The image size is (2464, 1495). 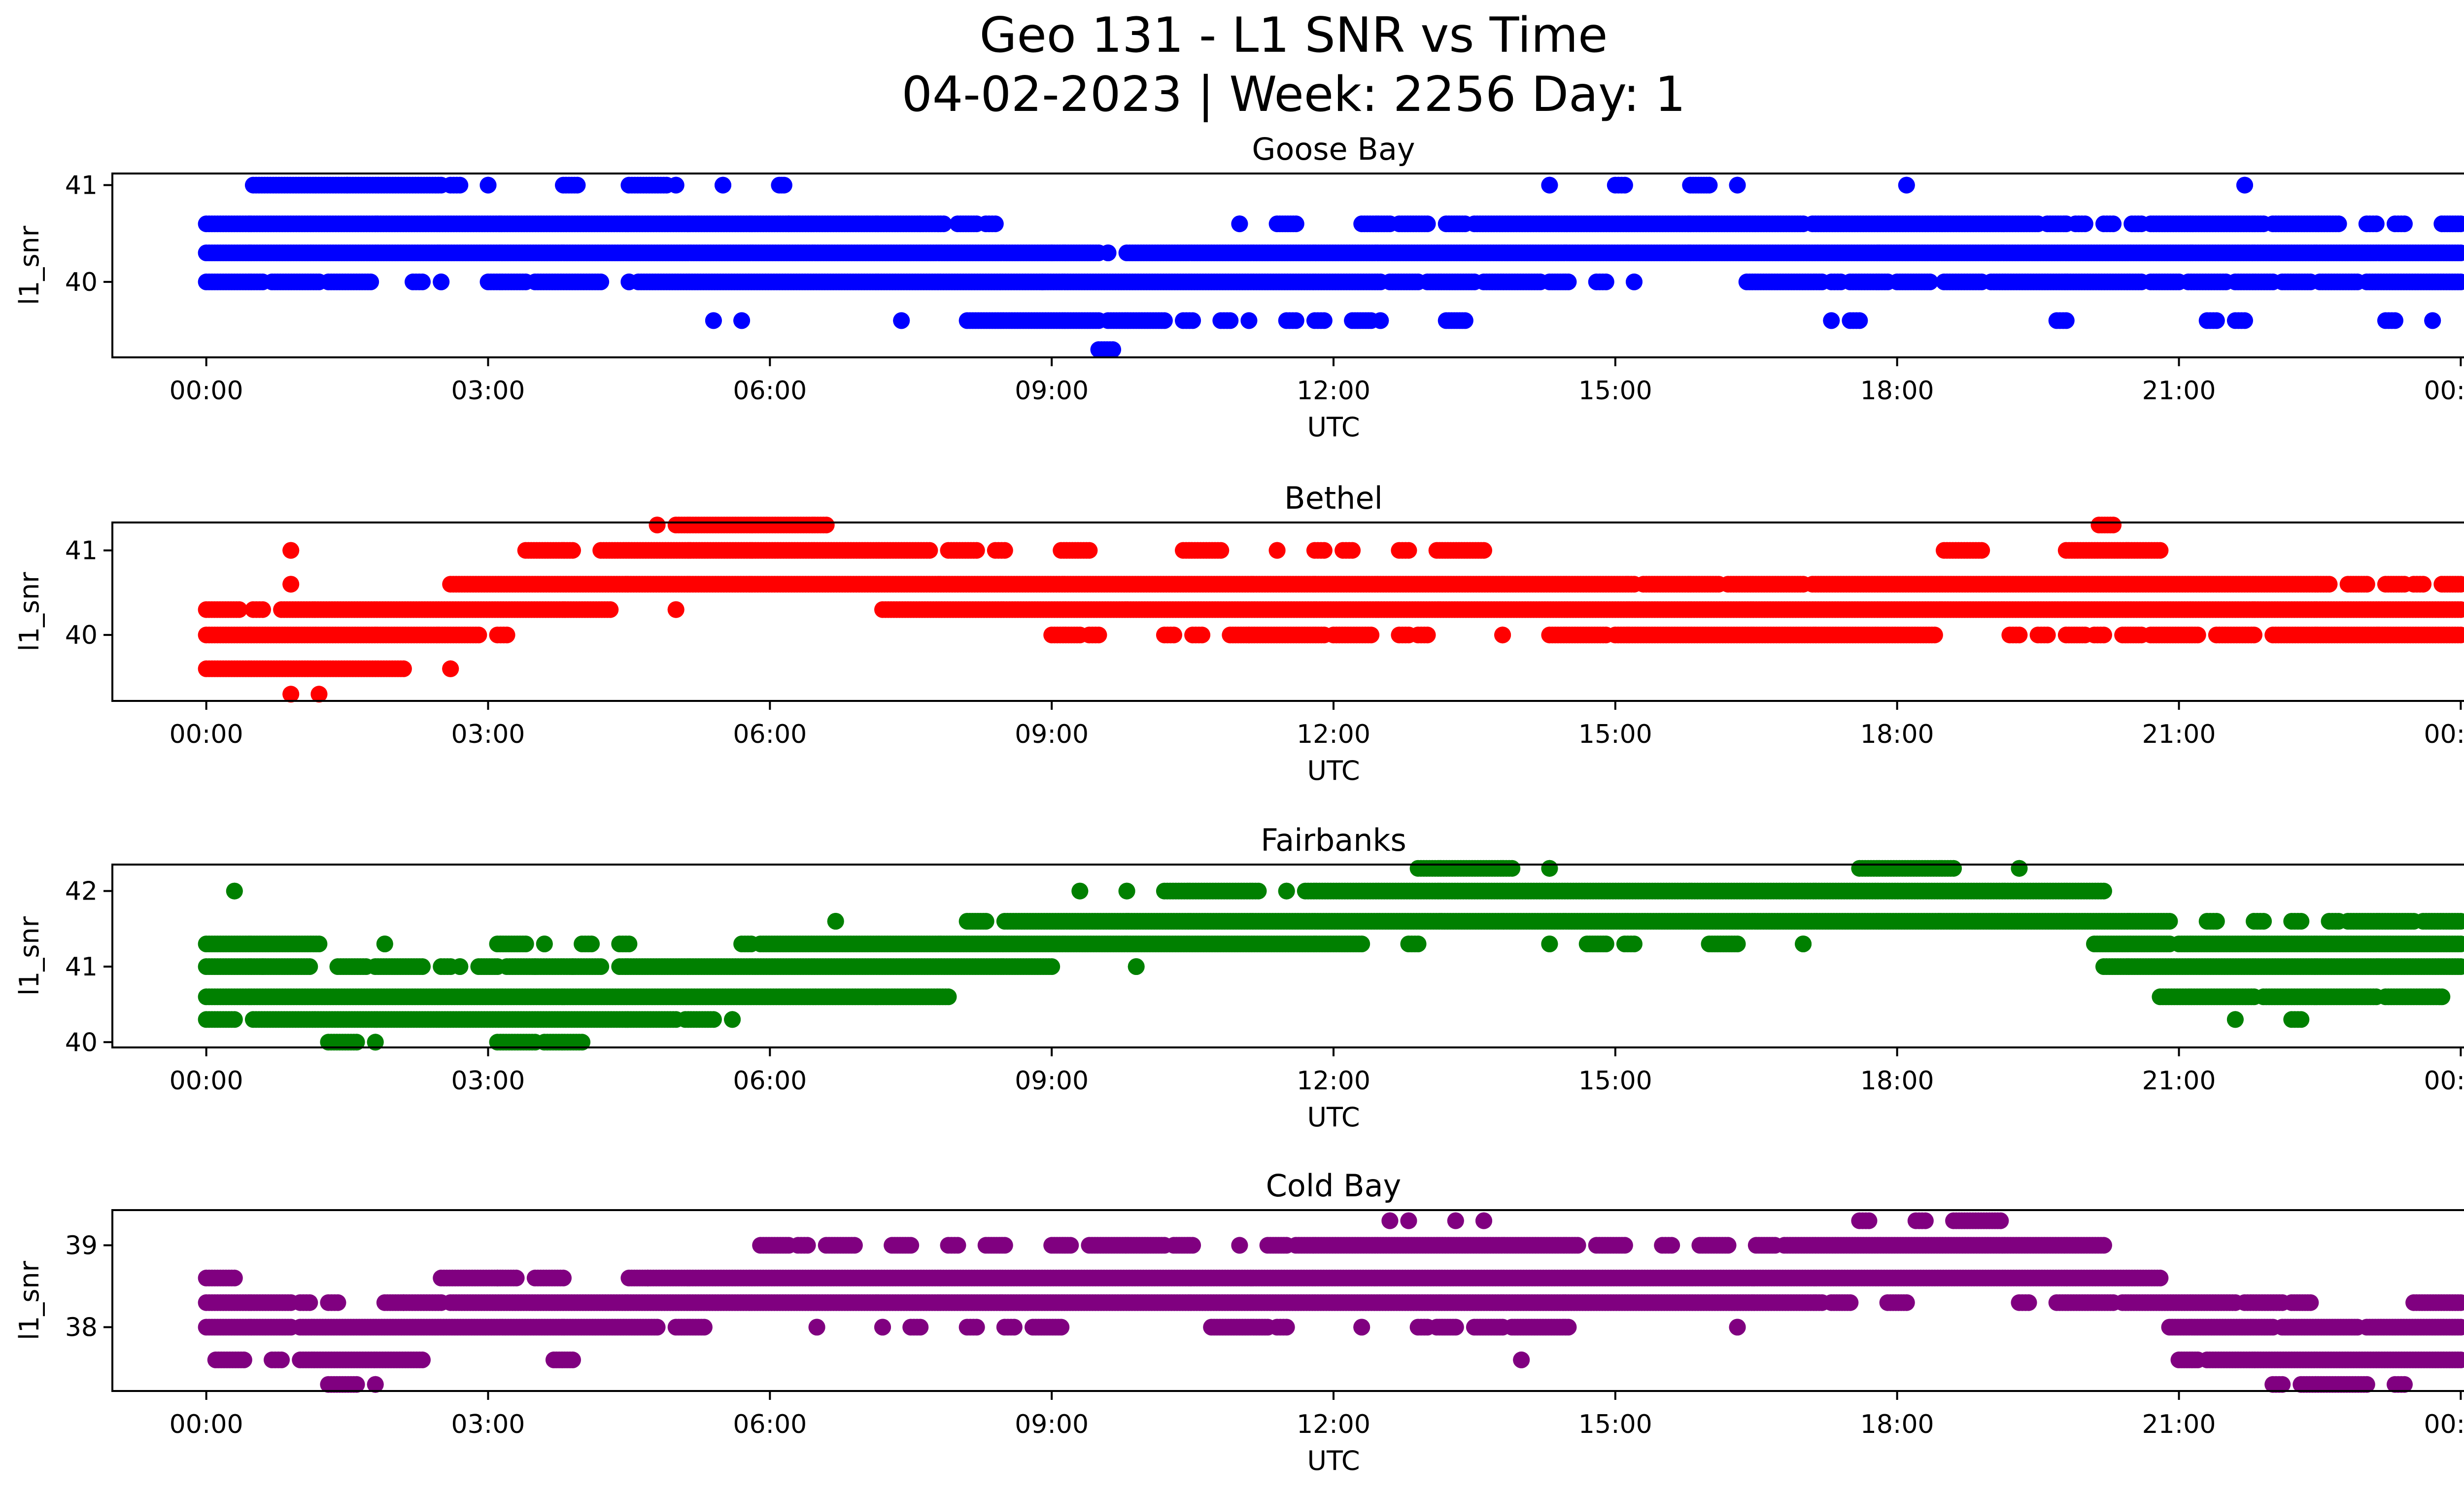 I want to click on subplot-title: Bethel, so click(x=1333, y=498).